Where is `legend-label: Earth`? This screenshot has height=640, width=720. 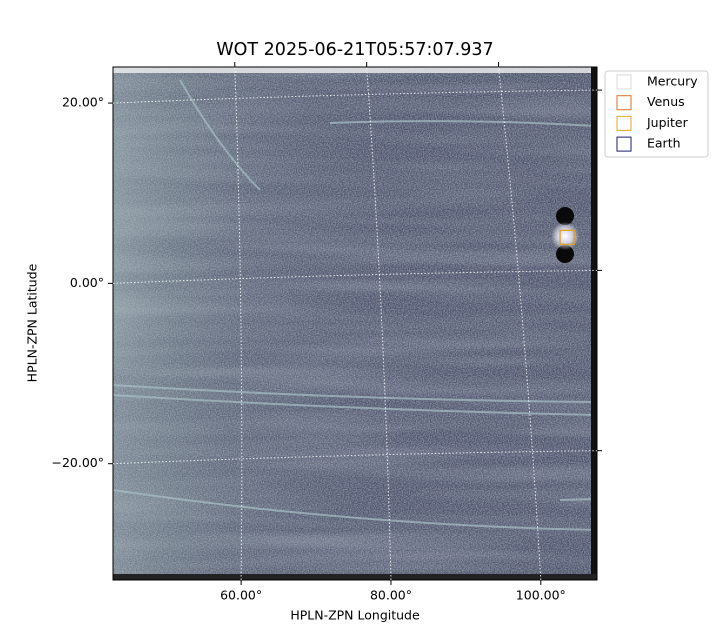
legend-label: Earth is located at coordinates (664, 143).